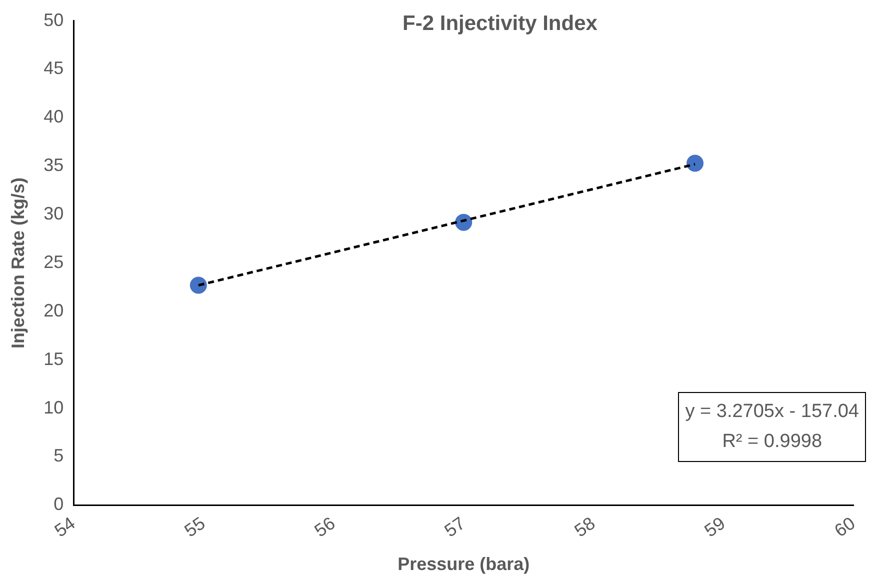 The height and width of the screenshot is (582, 874). What do you see at coordinates (54, 68) in the screenshot?
I see `y-tick-label: 45` at bounding box center [54, 68].